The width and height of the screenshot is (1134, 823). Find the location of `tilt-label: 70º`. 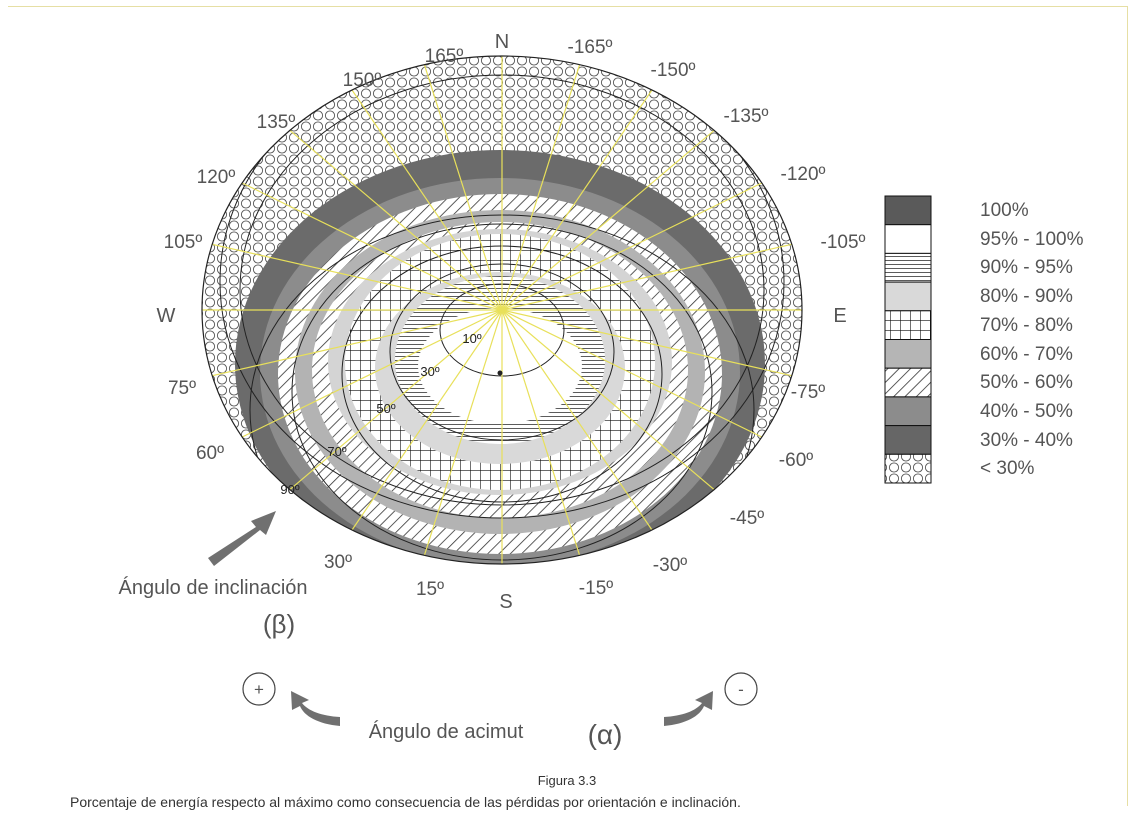

tilt-label: 70º is located at coordinates (336, 451).